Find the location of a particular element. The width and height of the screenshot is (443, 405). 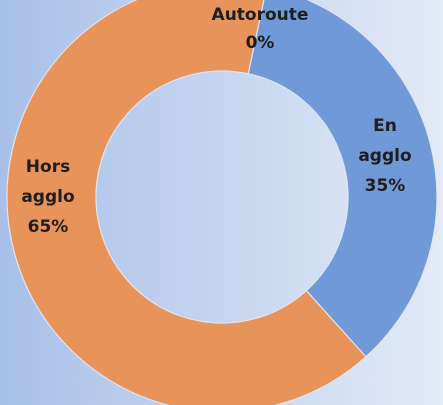

value-label: 65% is located at coordinates (48, 227).